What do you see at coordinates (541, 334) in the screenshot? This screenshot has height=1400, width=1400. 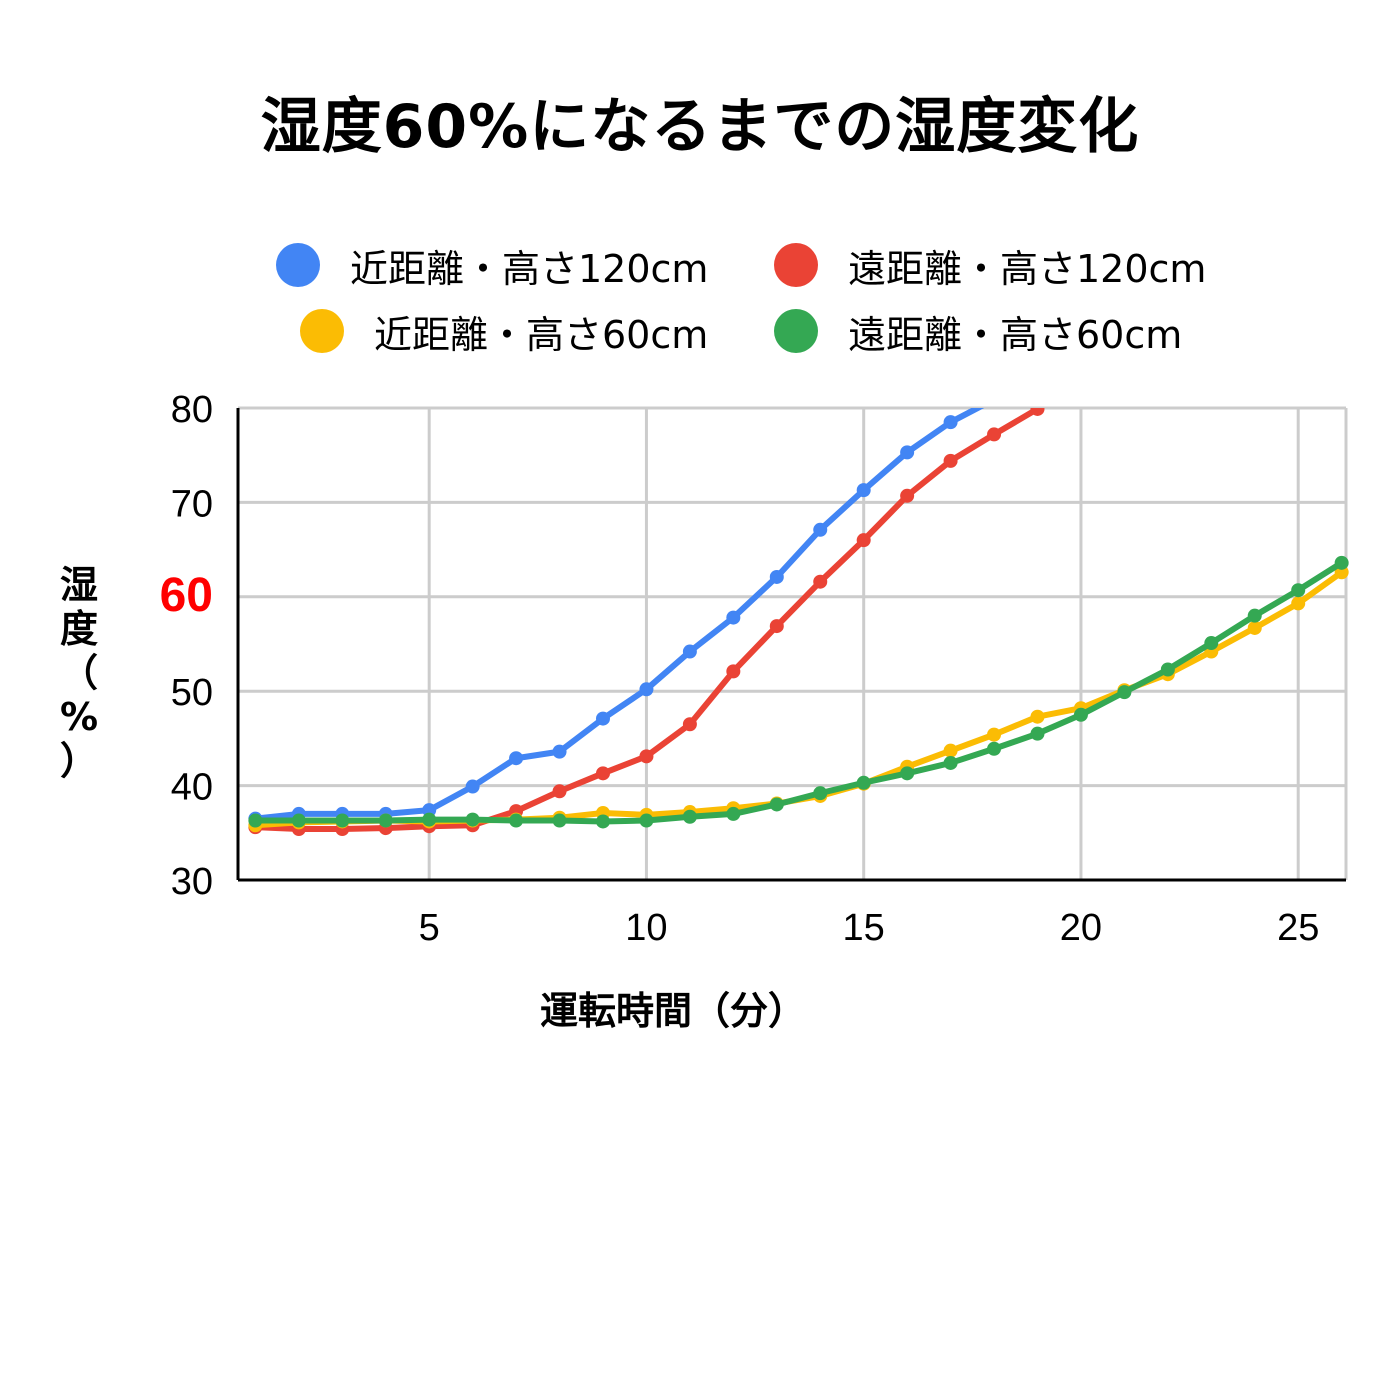 I see `legend-label: 近距離・高さ60cm` at bounding box center [541, 334].